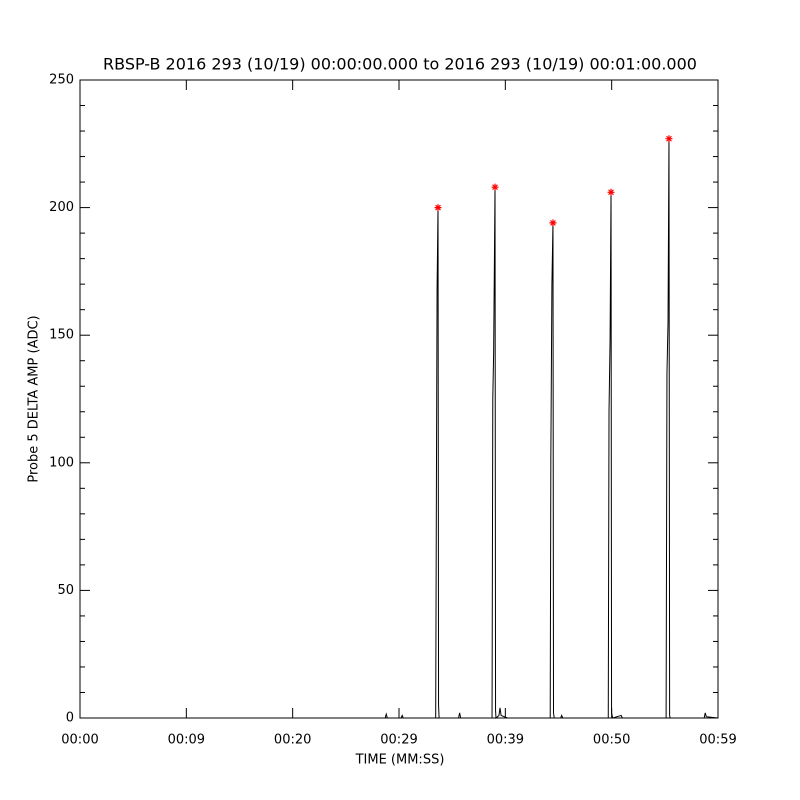 This screenshot has height=800, width=800. What do you see at coordinates (292, 740) in the screenshot?
I see `x-tick-label: 00:20` at bounding box center [292, 740].